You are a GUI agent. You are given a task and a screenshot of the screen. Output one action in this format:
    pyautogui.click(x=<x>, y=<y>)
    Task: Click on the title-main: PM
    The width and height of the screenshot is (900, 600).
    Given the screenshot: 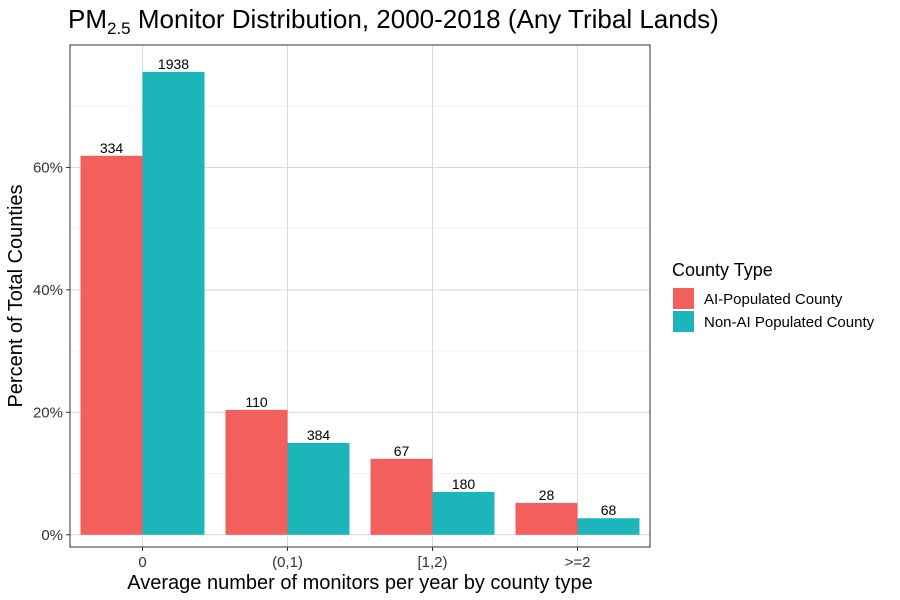 What is the action you would take?
    pyautogui.click(x=87, y=19)
    